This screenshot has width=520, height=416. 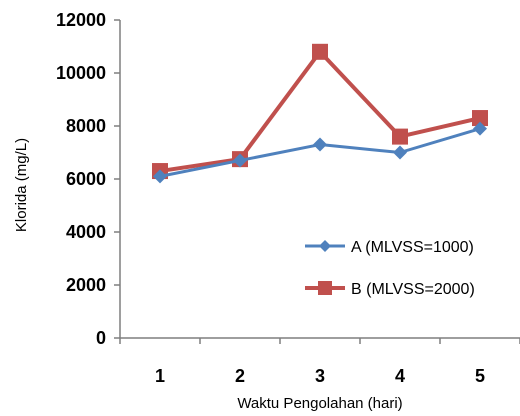 What do you see at coordinates (480, 376) in the screenshot?
I see `x-tick-label: 5` at bounding box center [480, 376].